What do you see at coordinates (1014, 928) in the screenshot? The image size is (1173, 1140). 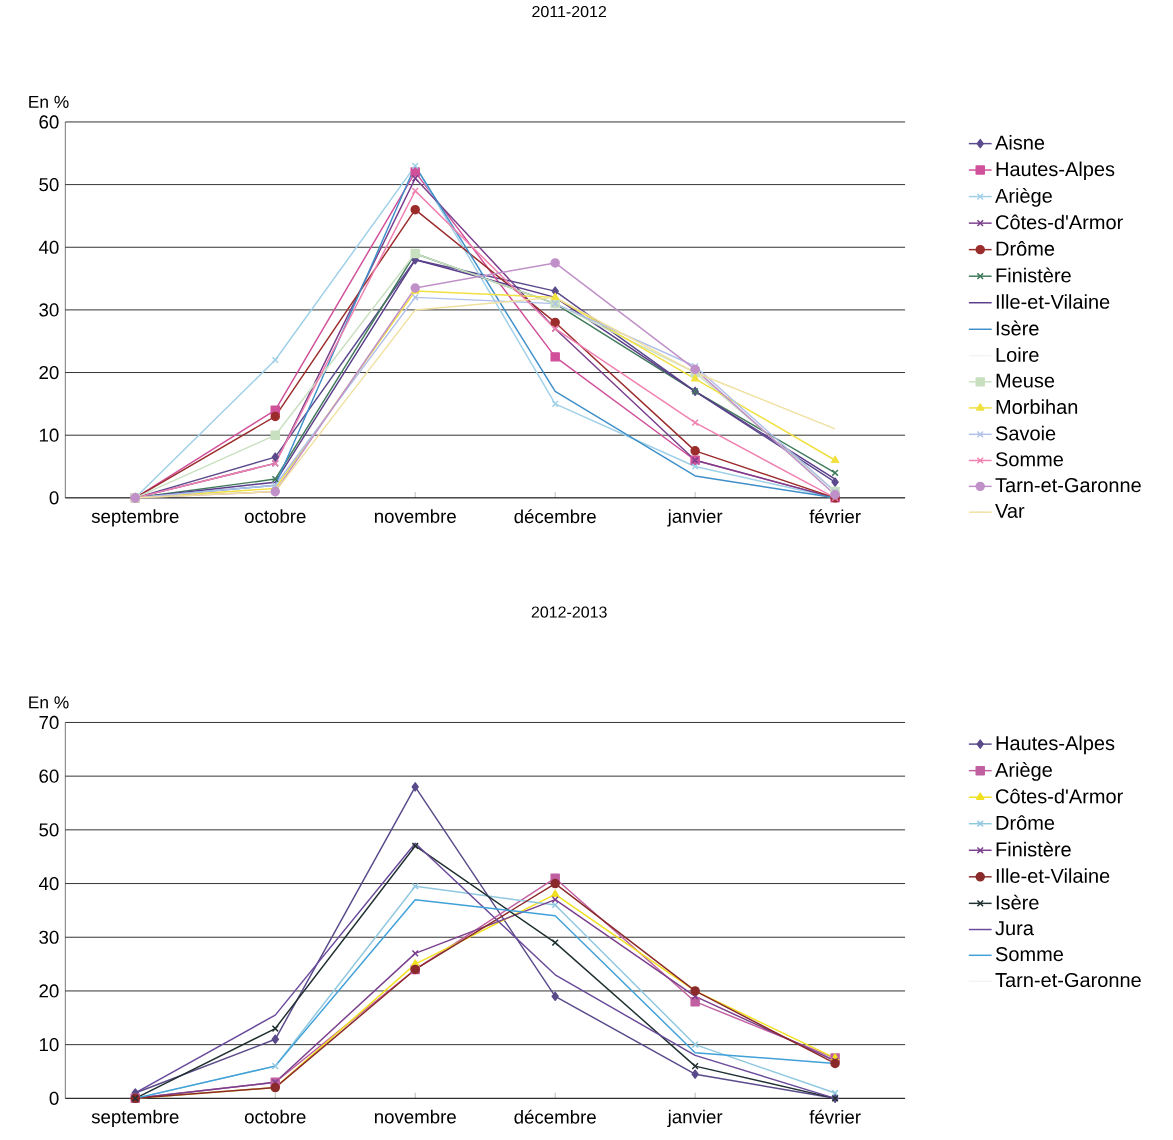 I see `legend-label: Jura` at bounding box center [1014, 928].